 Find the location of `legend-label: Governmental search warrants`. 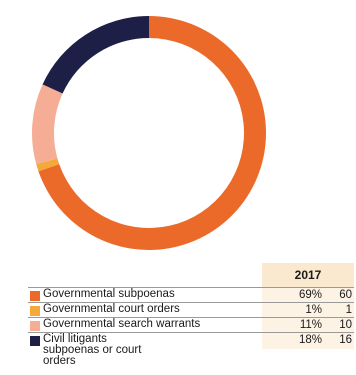

legend-label: Governmental search warrants is located at coordinates (122, 324).